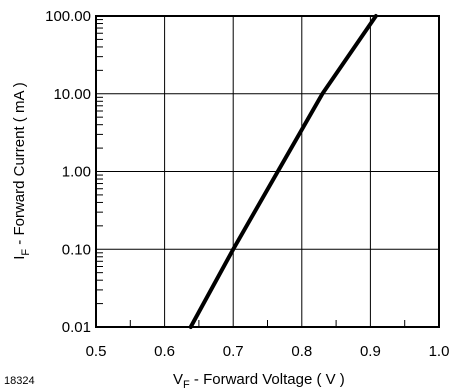  I want to click on x-axis-text: - Forward Voltage ( V ), so click(267, 379).